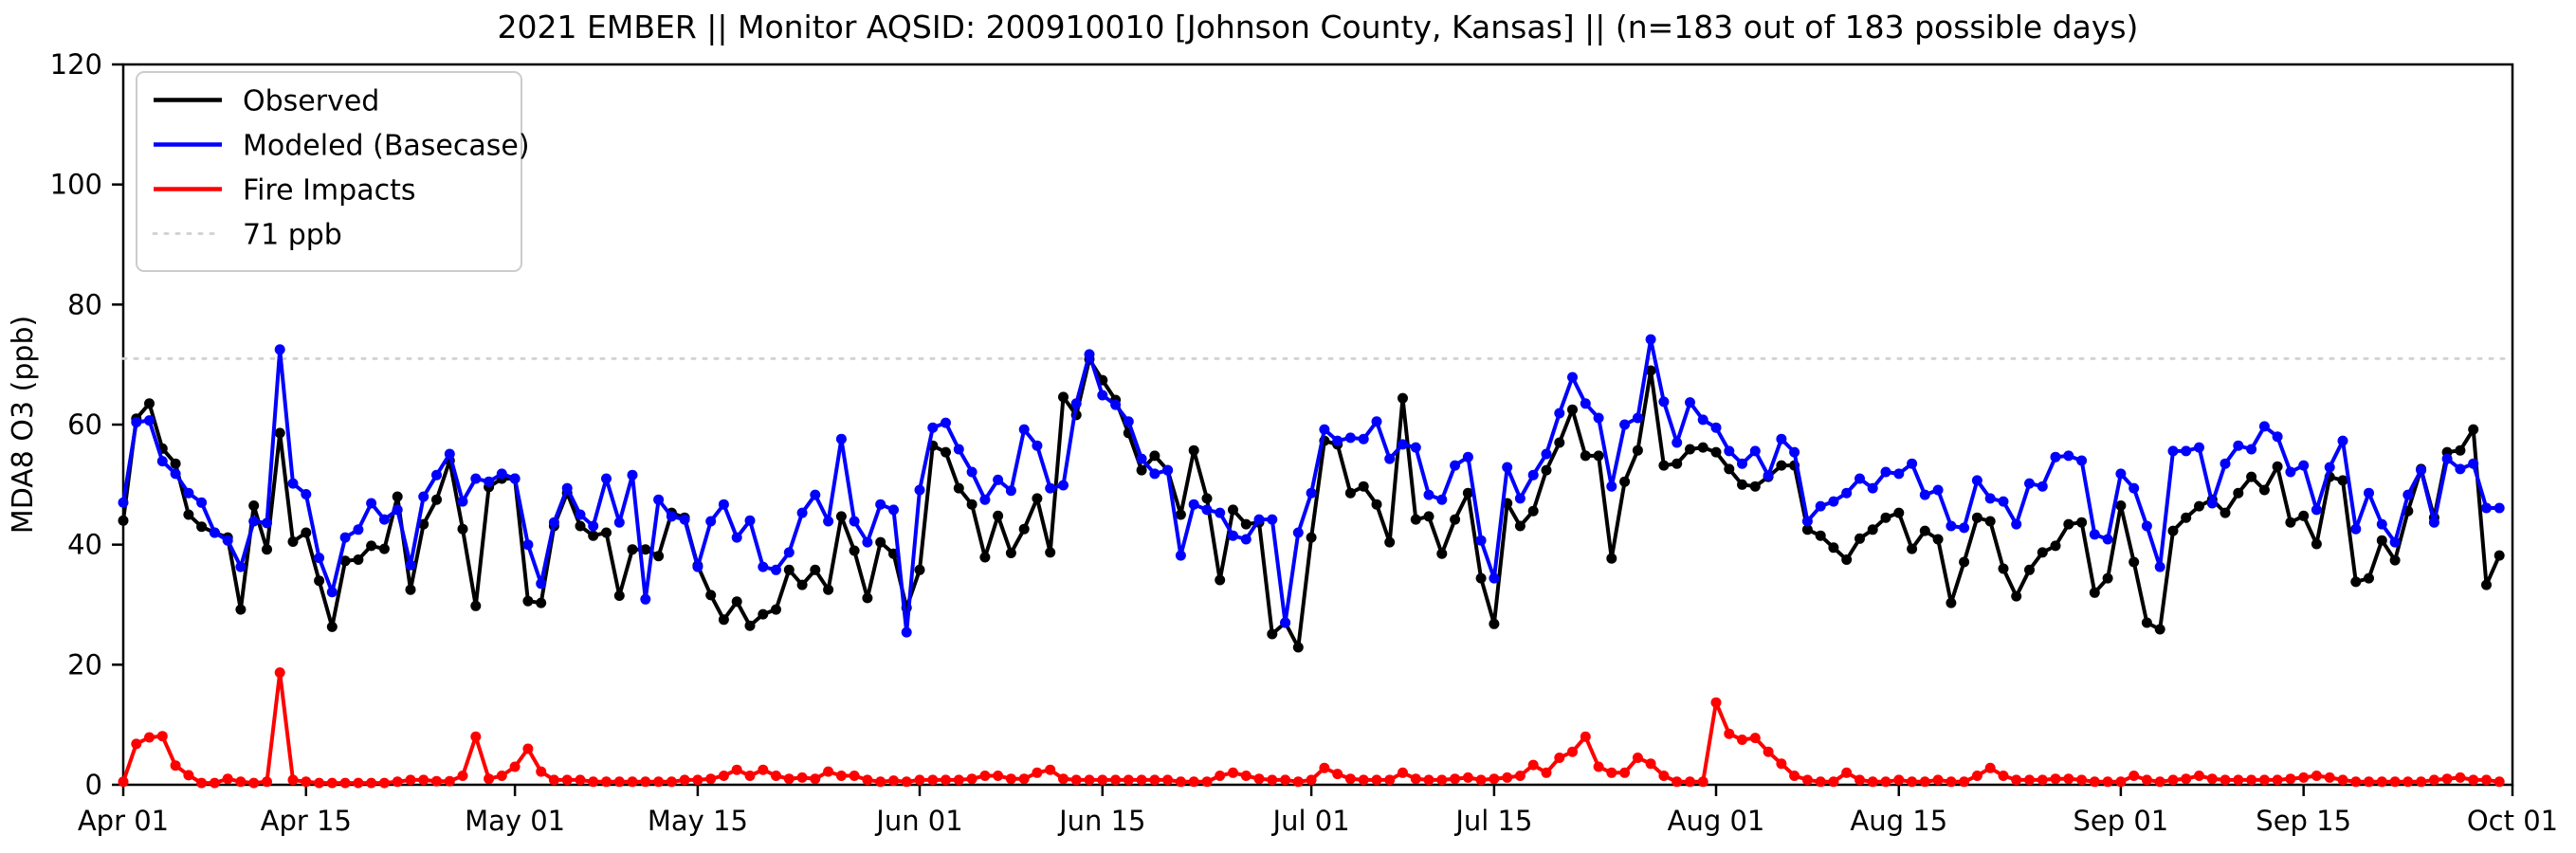 Image resolution: width=2576 pixels, height=853 pixels. I want to click on fire-impacts-series, so click(1311, 728).